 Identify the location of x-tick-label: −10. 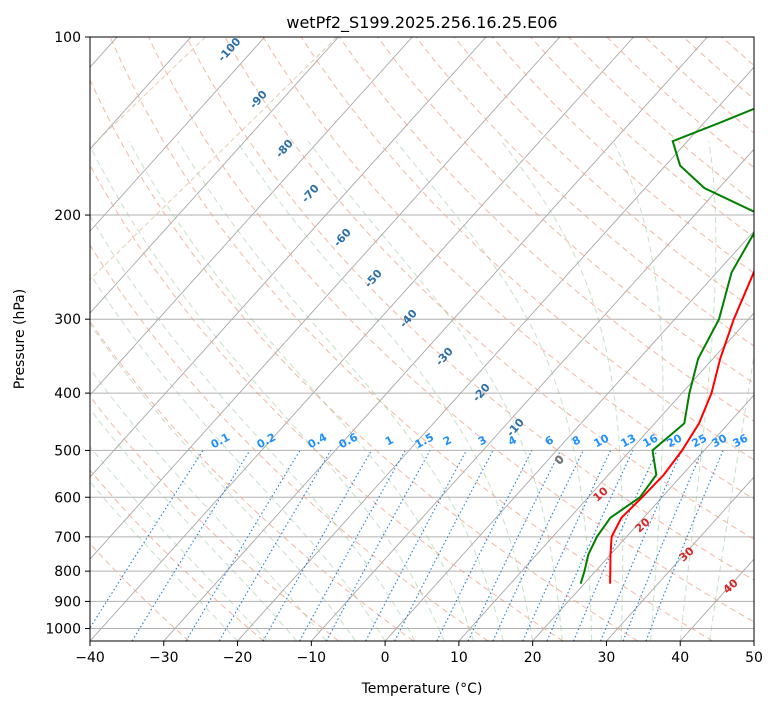
(312, 658).